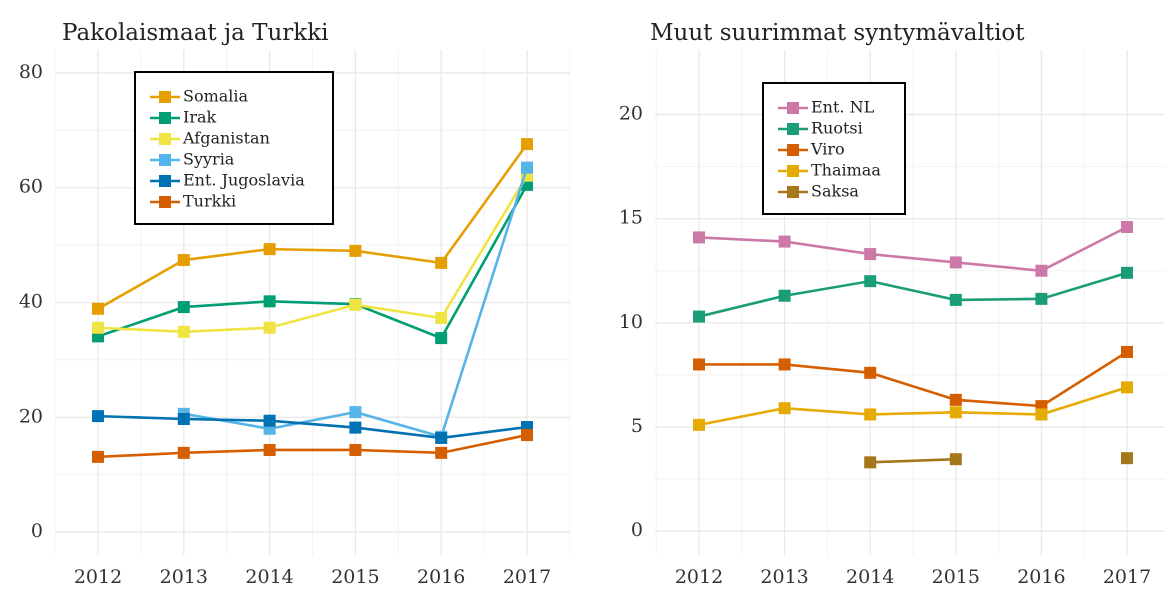 This screenshot has width=1169, height=589. What do you see at coordinates (1041, 577) in the screenshot?
I see `x-tick-label: 2016` at bounding box center [1041, 577].